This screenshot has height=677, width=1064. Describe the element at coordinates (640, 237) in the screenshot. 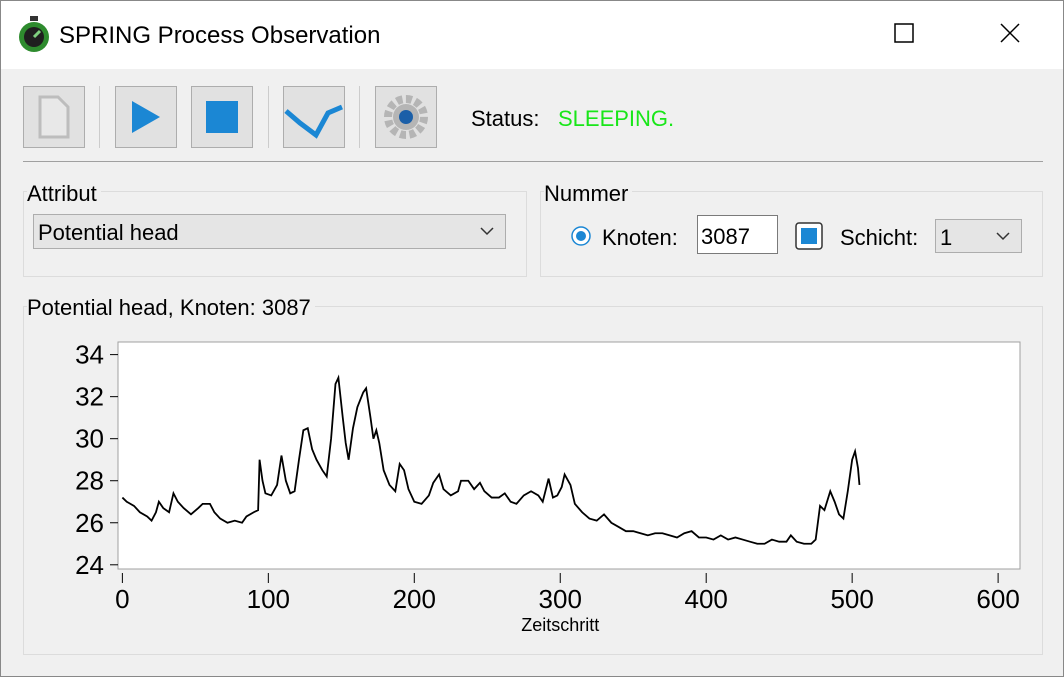

I see `knoten-label: Knoten:` at that location.